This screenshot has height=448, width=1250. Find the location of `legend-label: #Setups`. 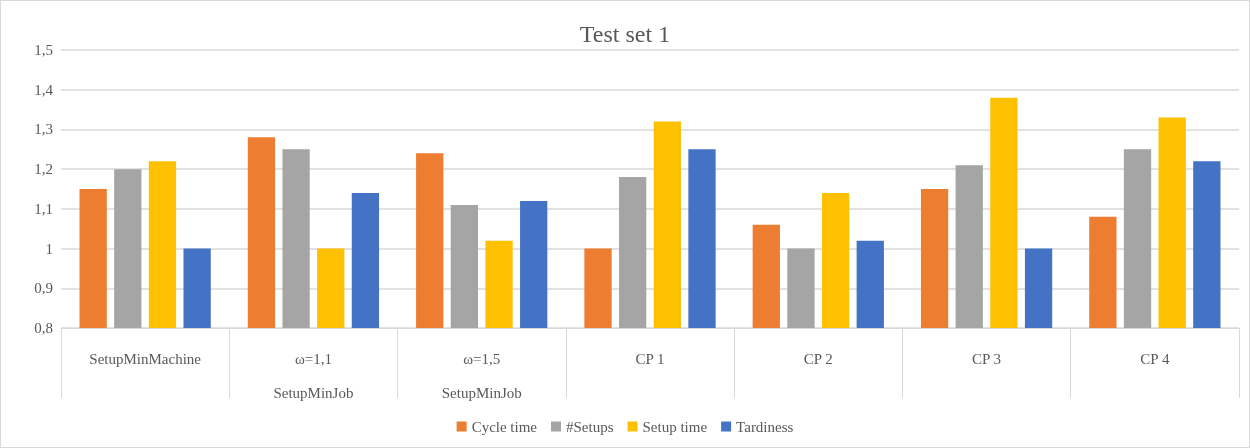

legend-label: #Setups is located at coordinates (590, 426).